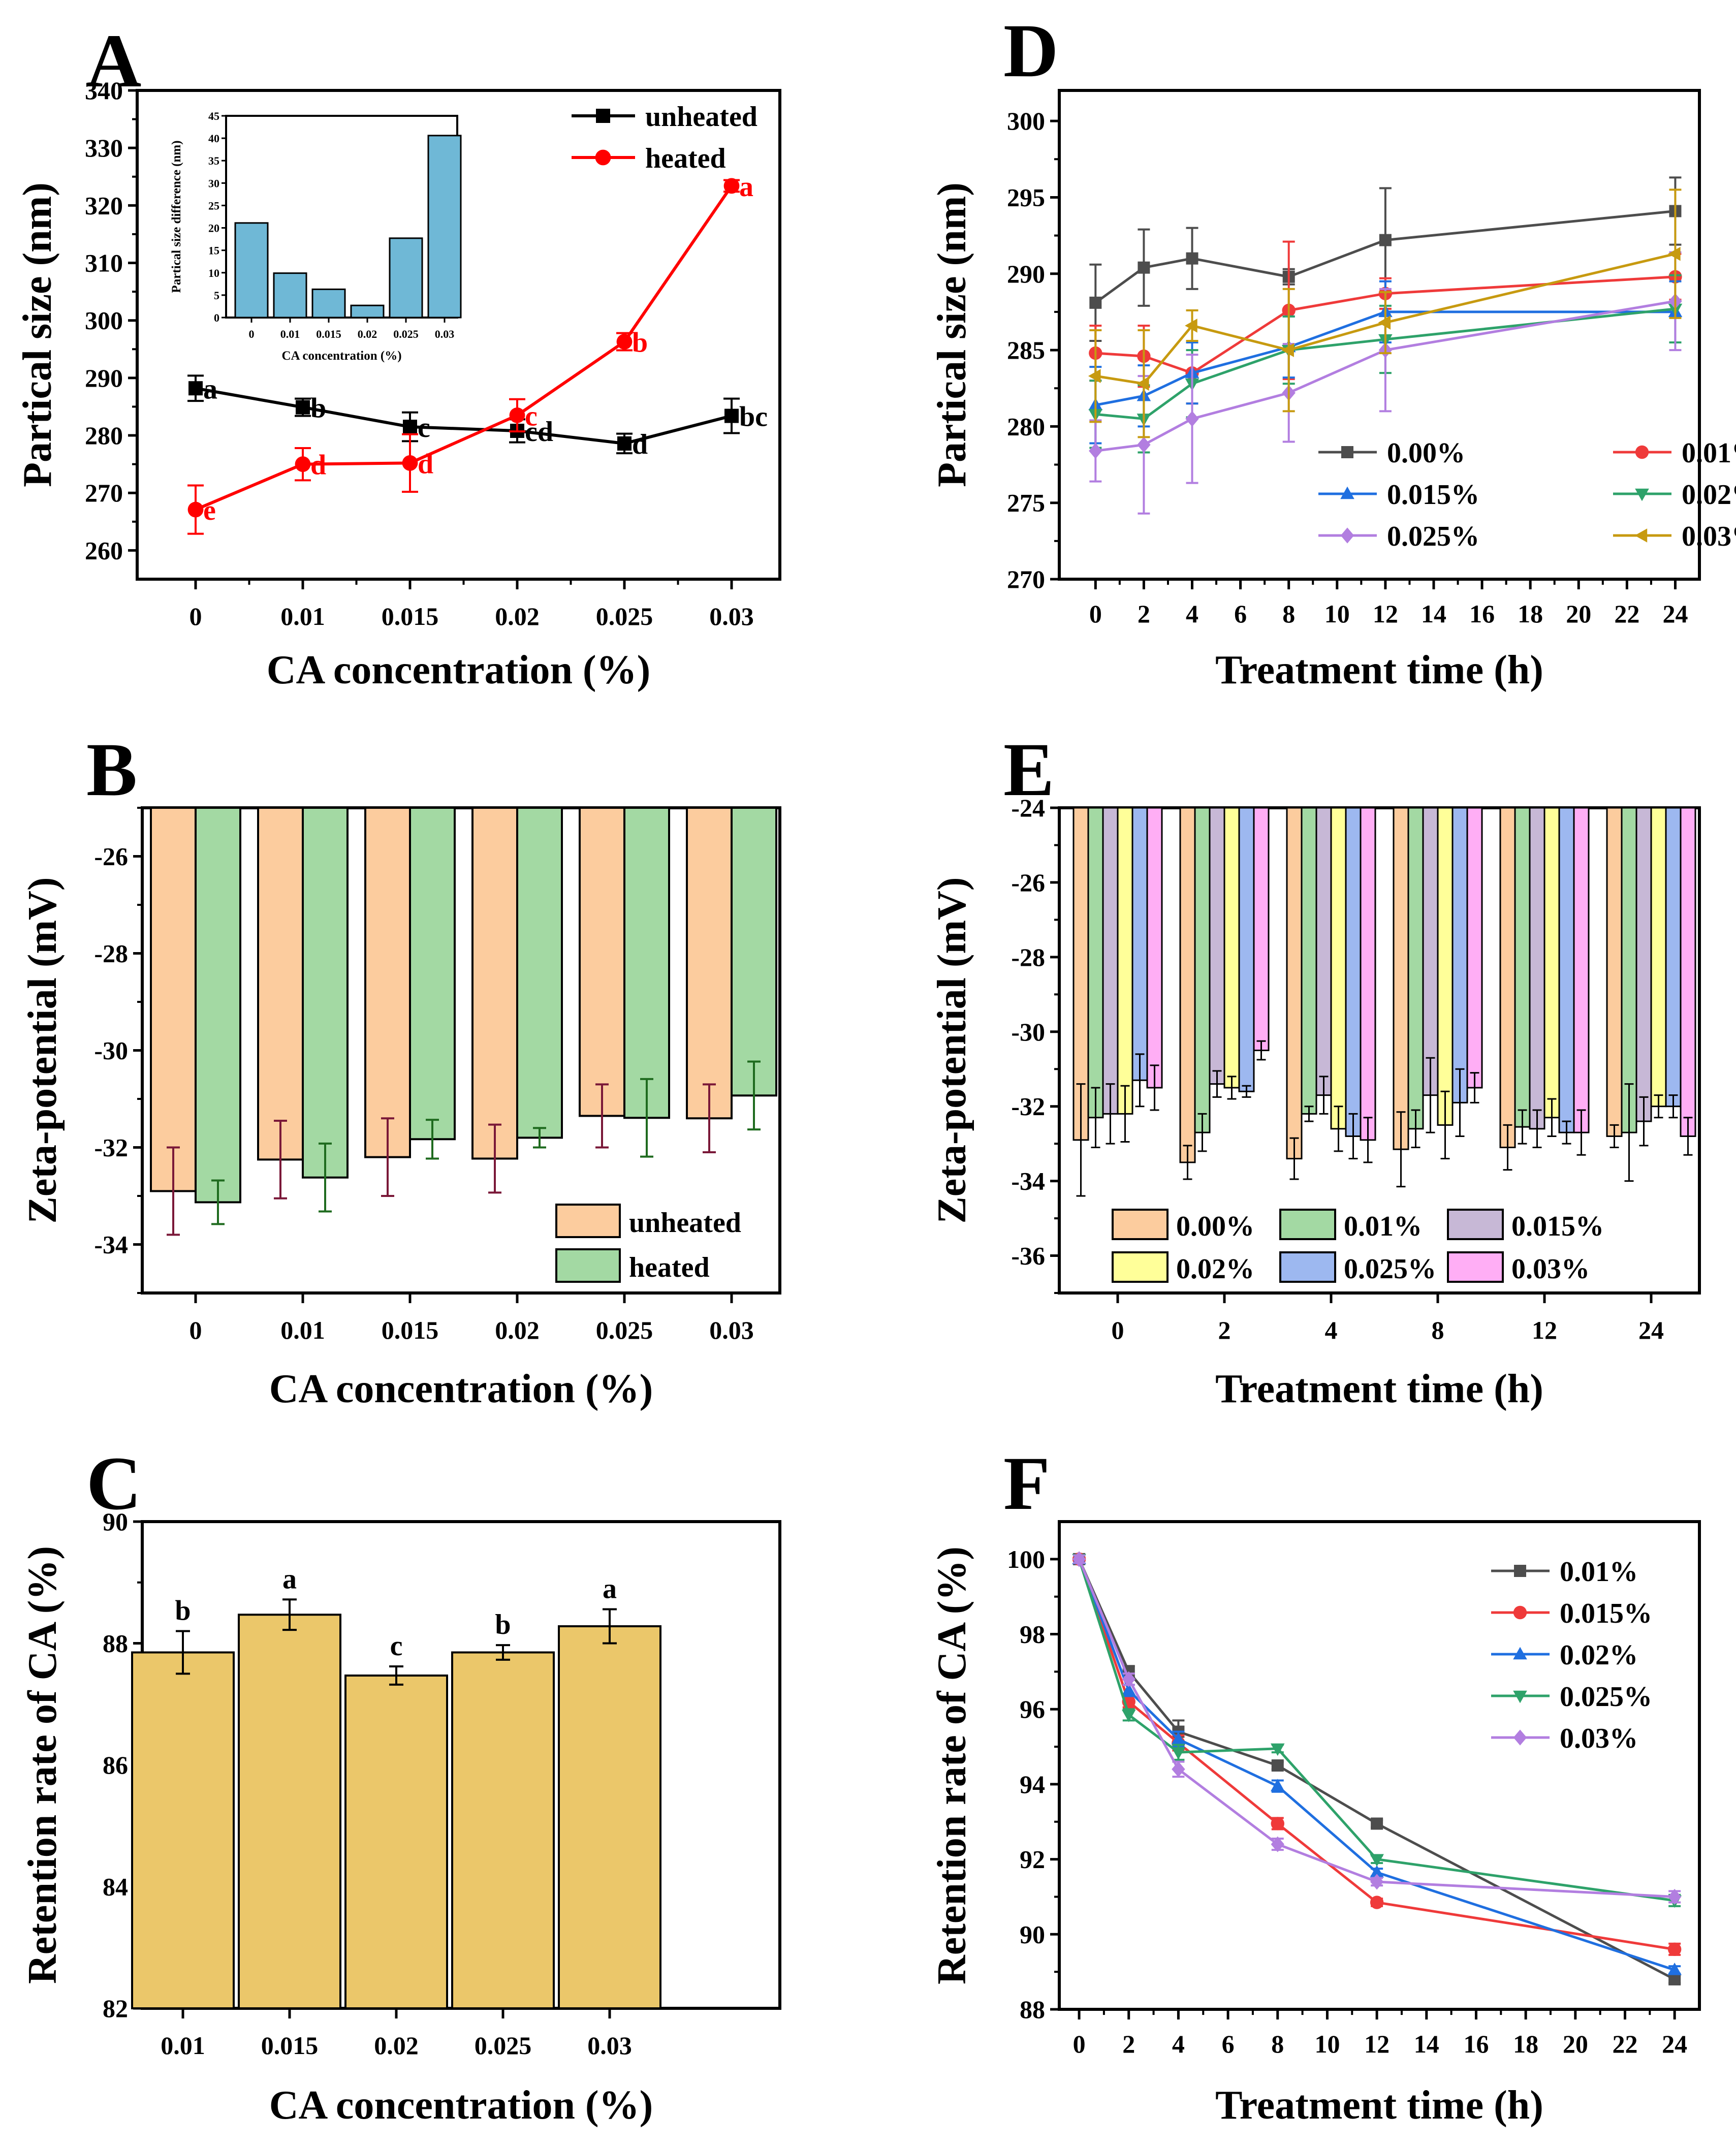 This screenshot has width=1736, height=2146. I want to click on f-xtick-label-4: 8, so click(1277, 2044).